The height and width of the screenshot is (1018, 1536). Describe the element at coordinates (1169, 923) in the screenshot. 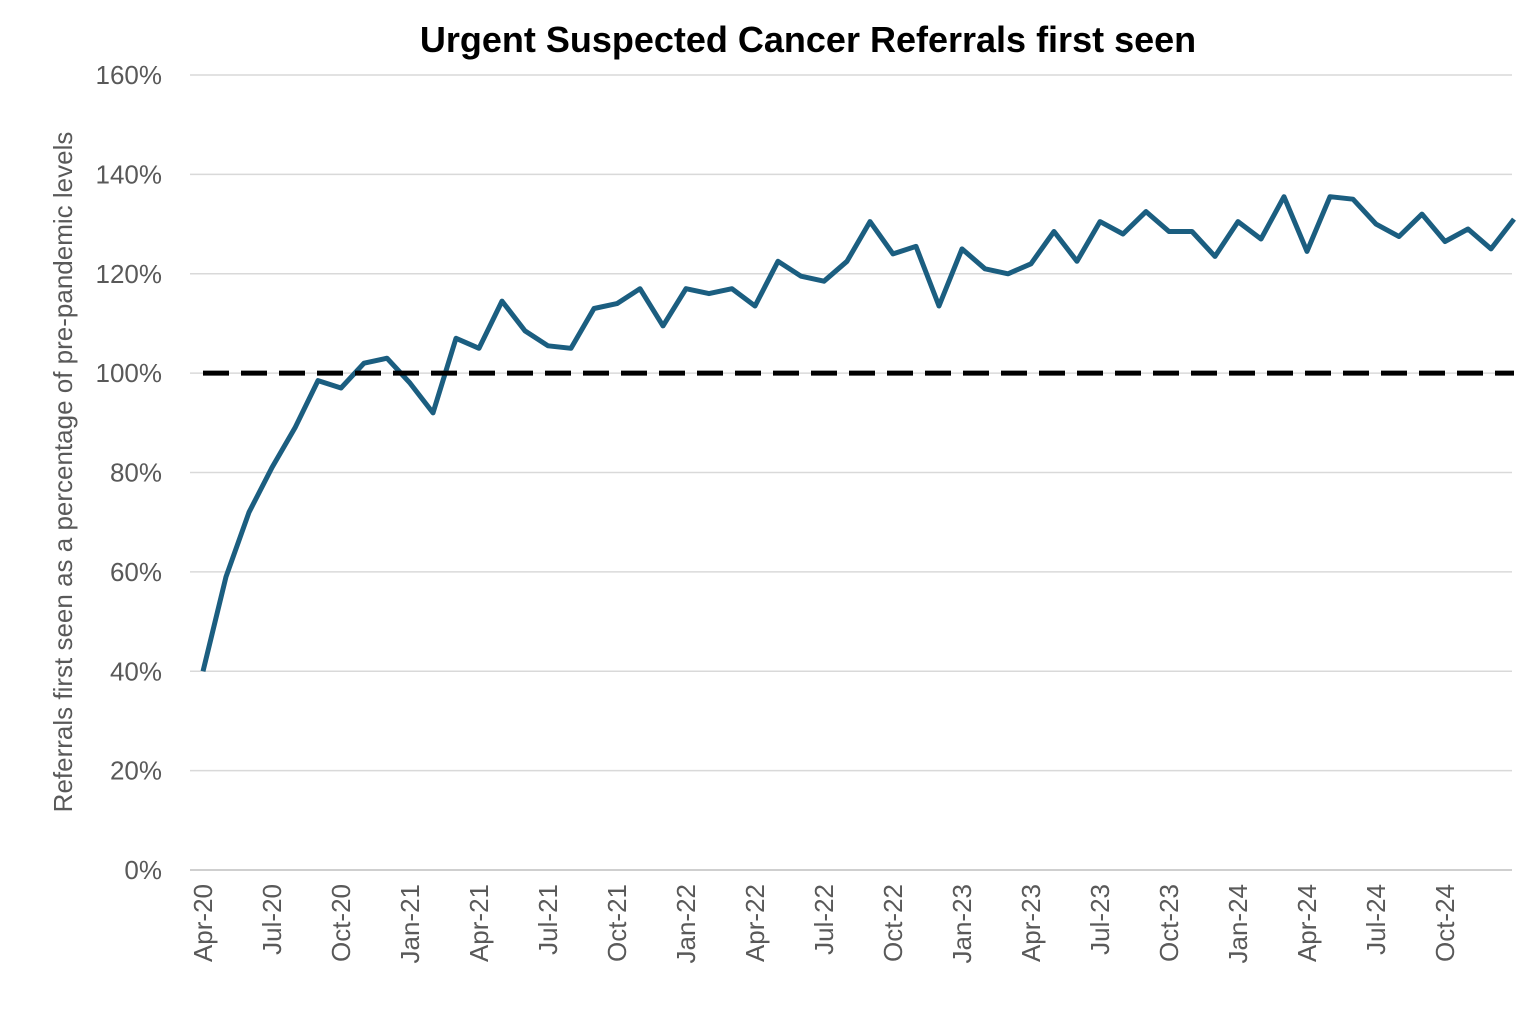

I see `x-tick-label: Oct-23` at that location.